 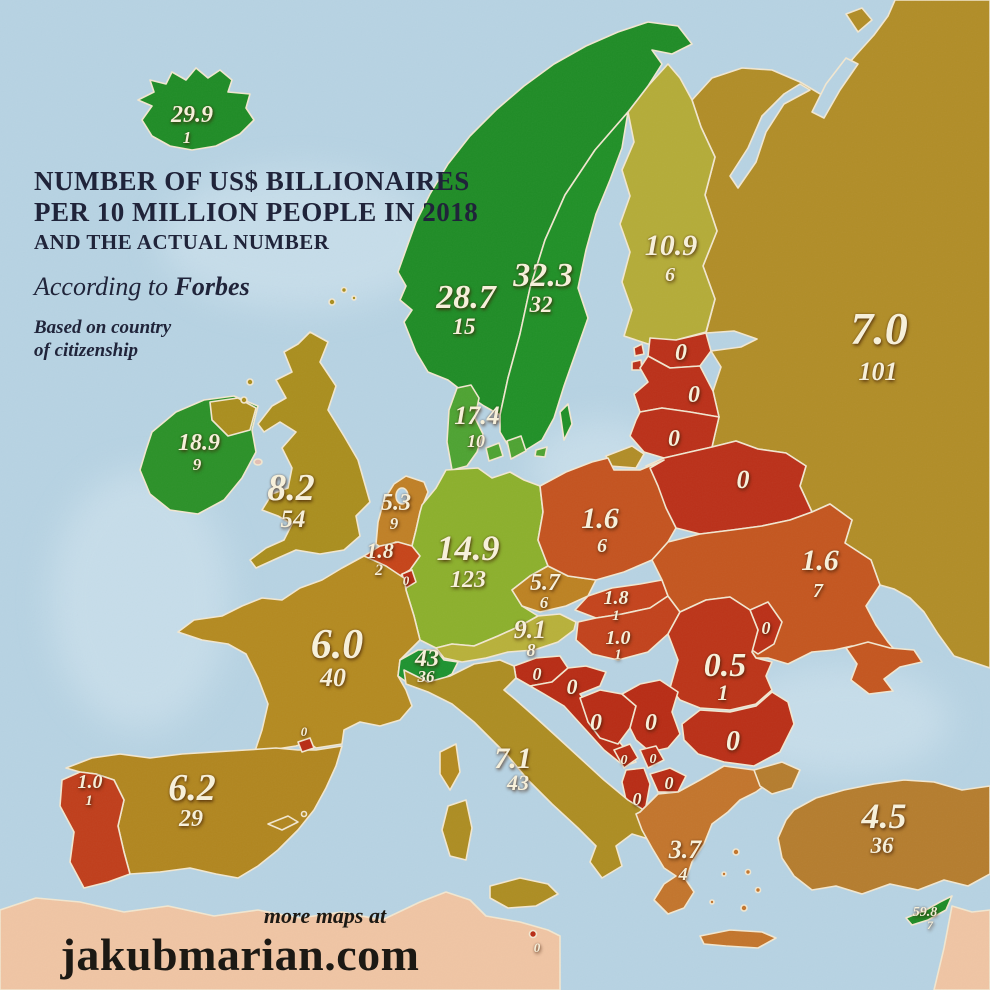 What do you see at coordinates (86, 350) in the screenshot?
I see `note-line-2: of citizenship` at bounding box center [86, 350].